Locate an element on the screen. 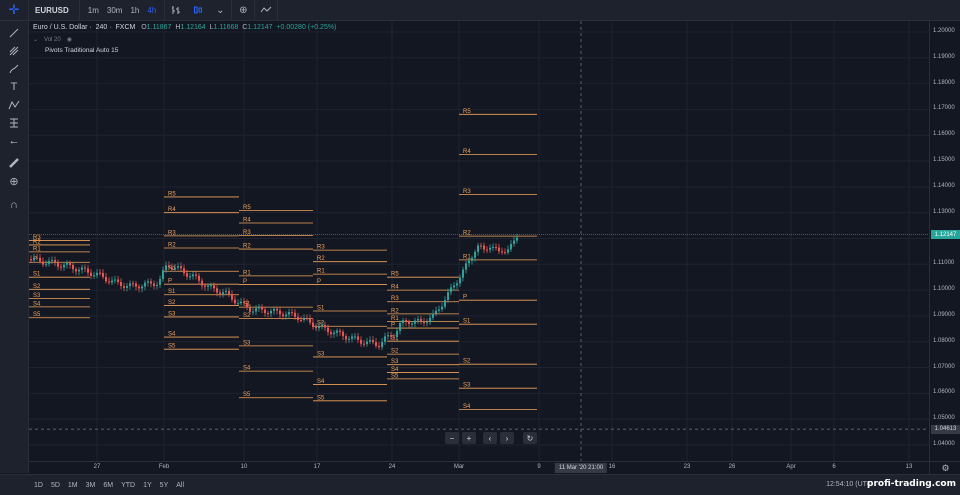 The image size is (960, 495). pivot-label: S5 is located at coordinates (321, 398).